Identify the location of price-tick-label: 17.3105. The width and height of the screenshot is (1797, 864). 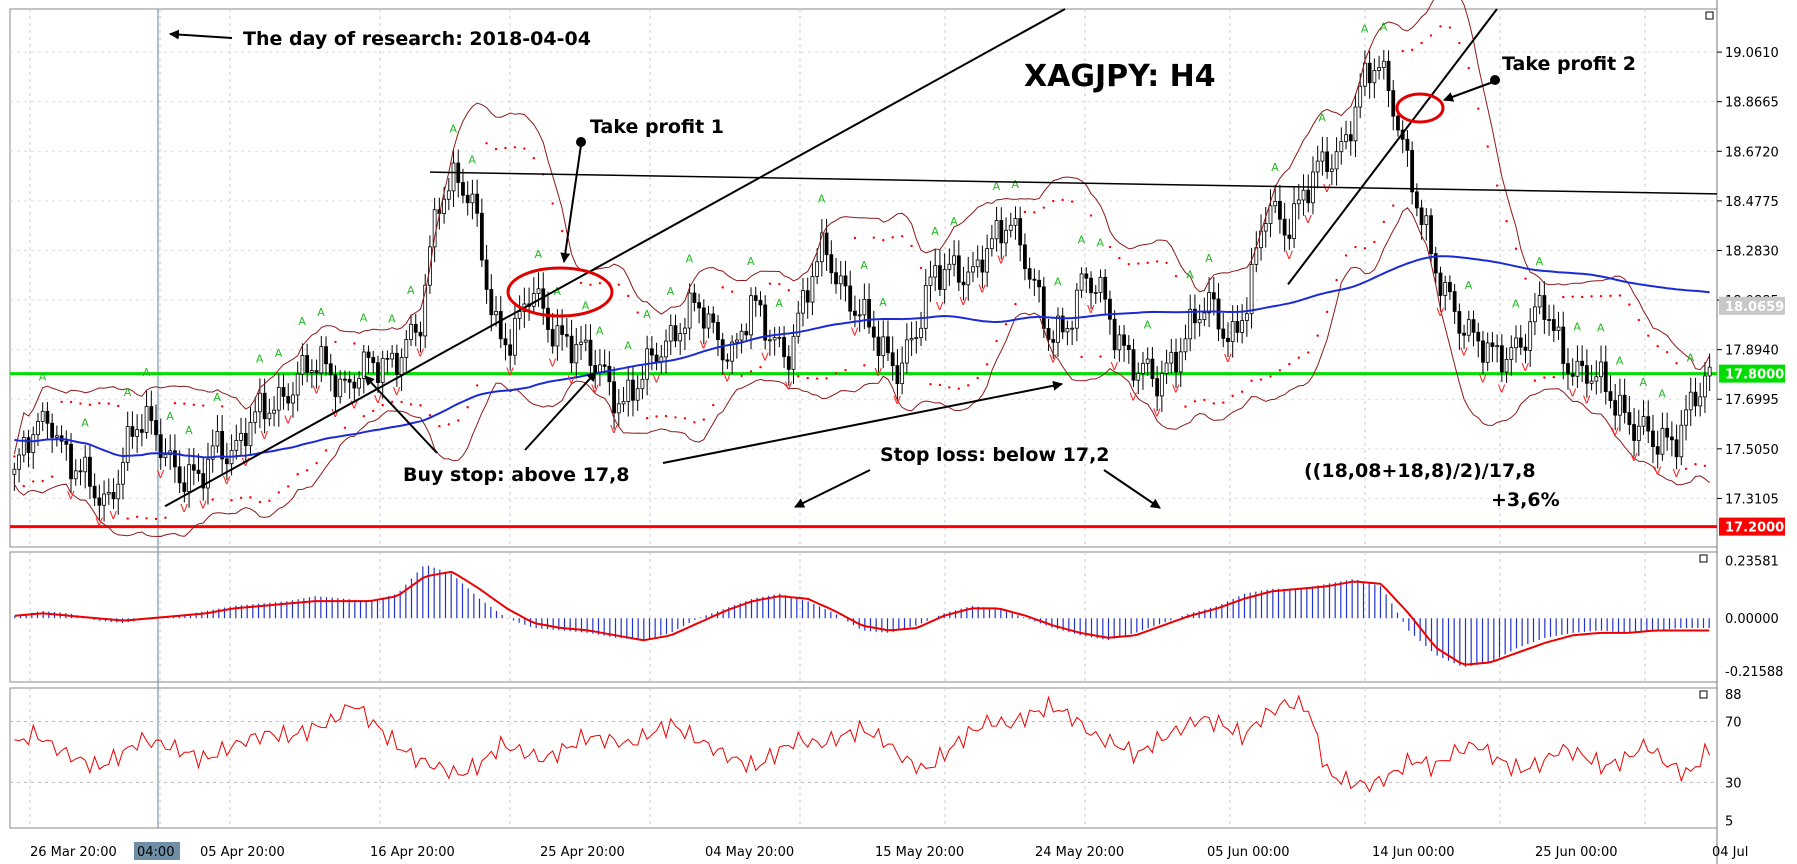
(1752, 499).